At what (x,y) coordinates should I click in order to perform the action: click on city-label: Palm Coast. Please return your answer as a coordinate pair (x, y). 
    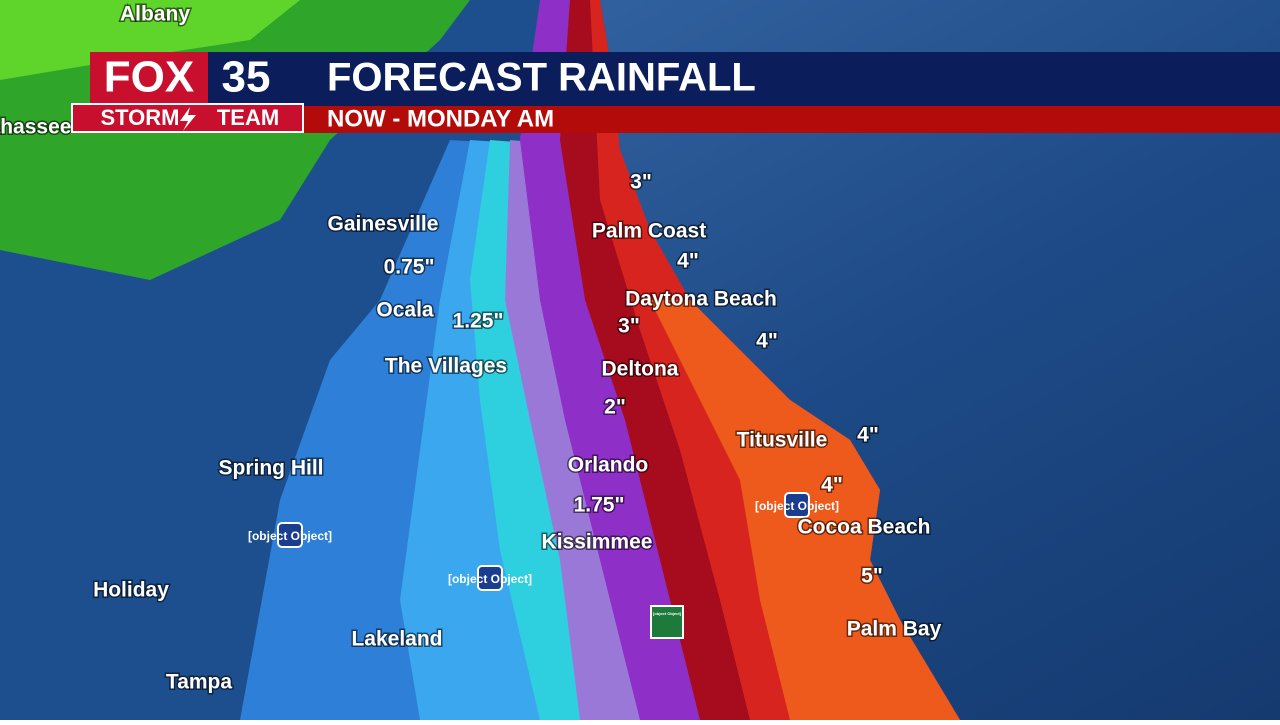
    Looking at the image, I should click on (649, 231).